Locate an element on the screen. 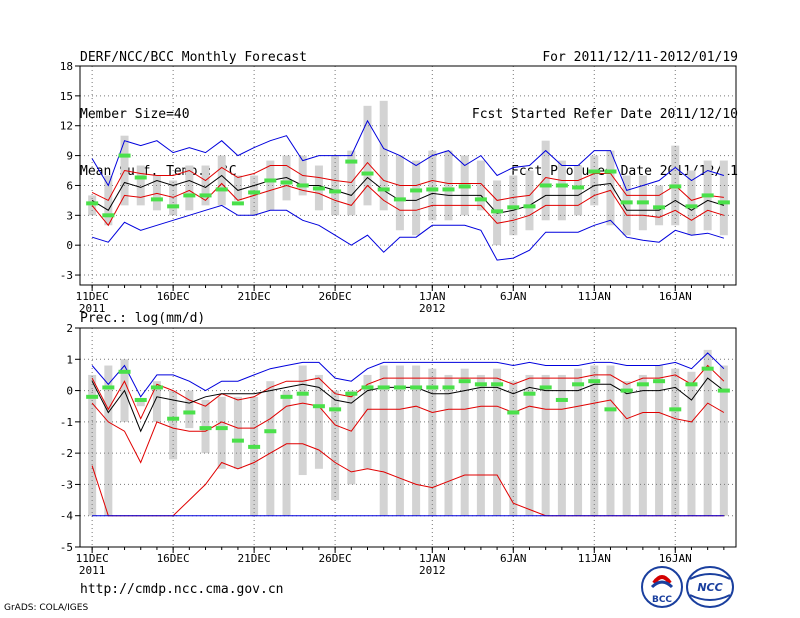 The height and width of the screenshot is (618, 800). panel-title: Prec.: log(mm/d) is located at coordinates (142, 318).